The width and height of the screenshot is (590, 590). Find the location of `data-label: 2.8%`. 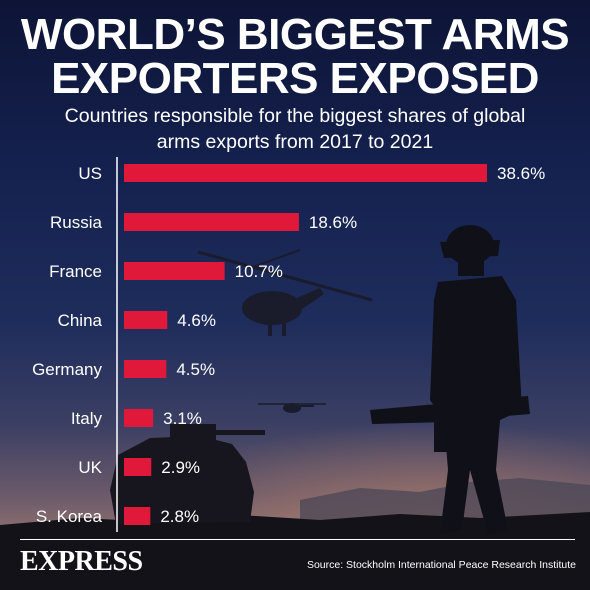

data-label: 2.8% is located at coordinates (179, 516).